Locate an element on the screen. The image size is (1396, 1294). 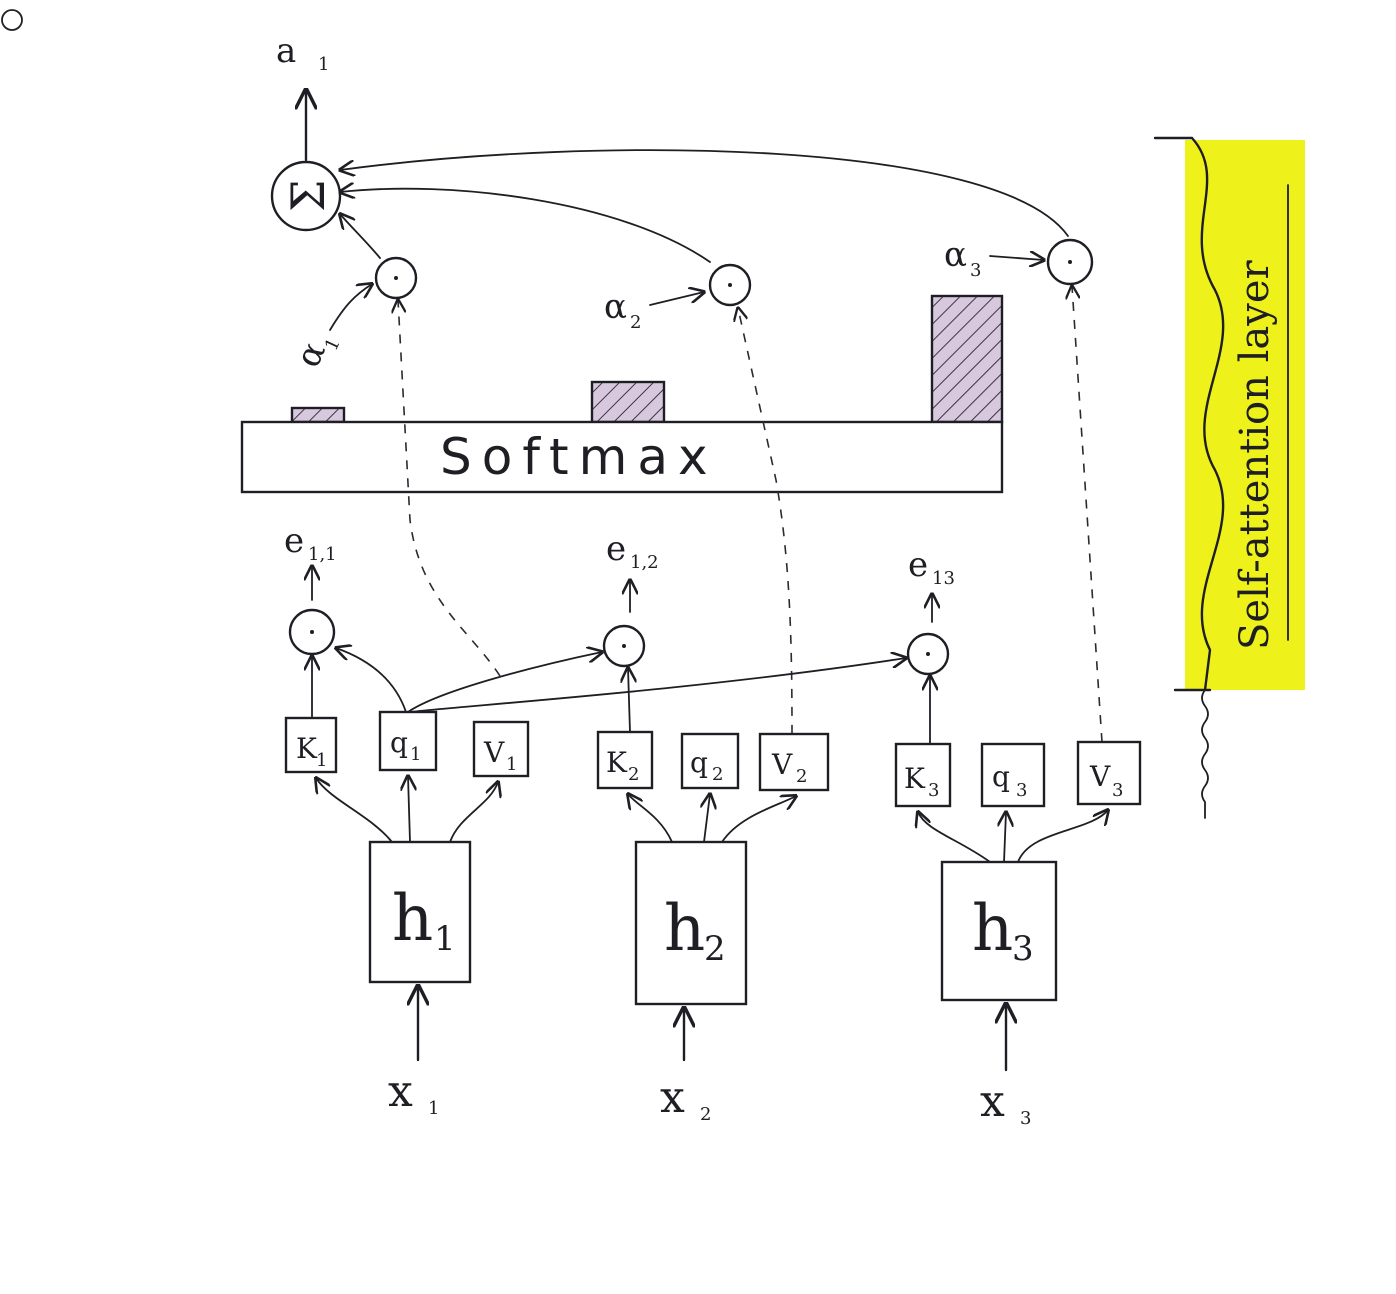
score-label-3: e 13 is located at coordinates (931, 567).